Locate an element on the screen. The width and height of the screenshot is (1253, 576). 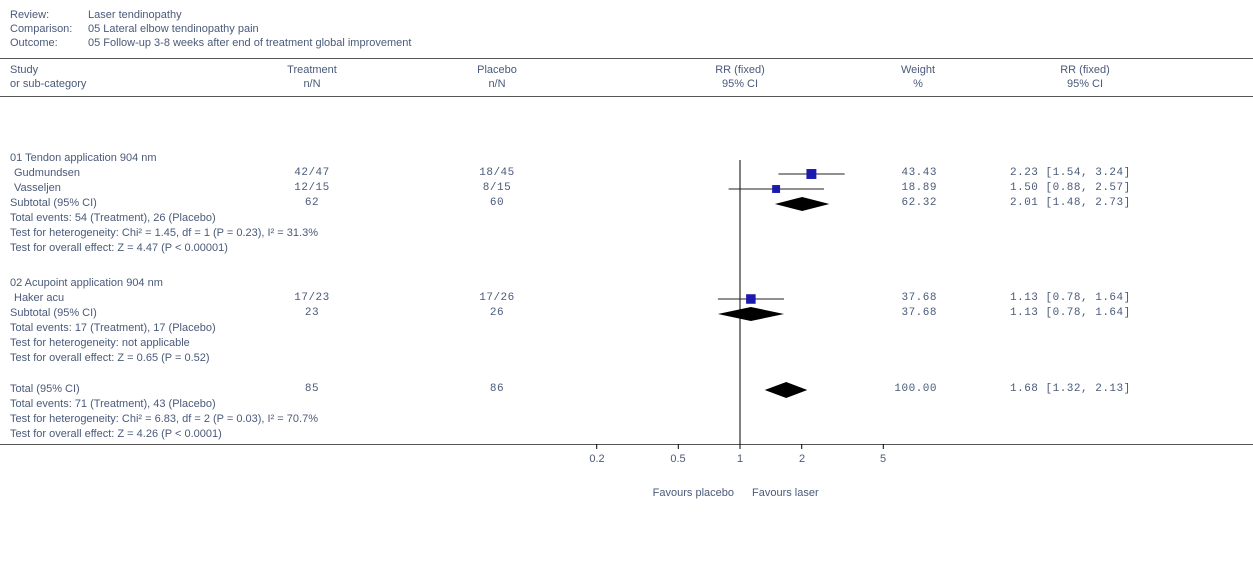
study-treatment: 17/23 is located at coordinates (312, 298).